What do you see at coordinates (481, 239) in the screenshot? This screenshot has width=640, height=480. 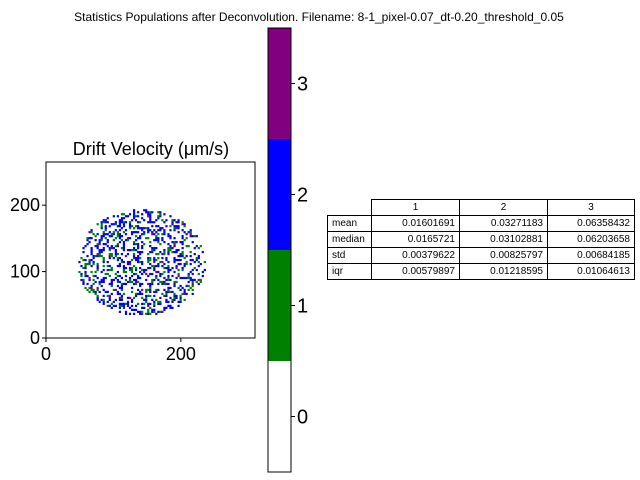 I see `table-row: median 0.0165721 0.03102881 0.06203658` at bounding box center [481, 239].